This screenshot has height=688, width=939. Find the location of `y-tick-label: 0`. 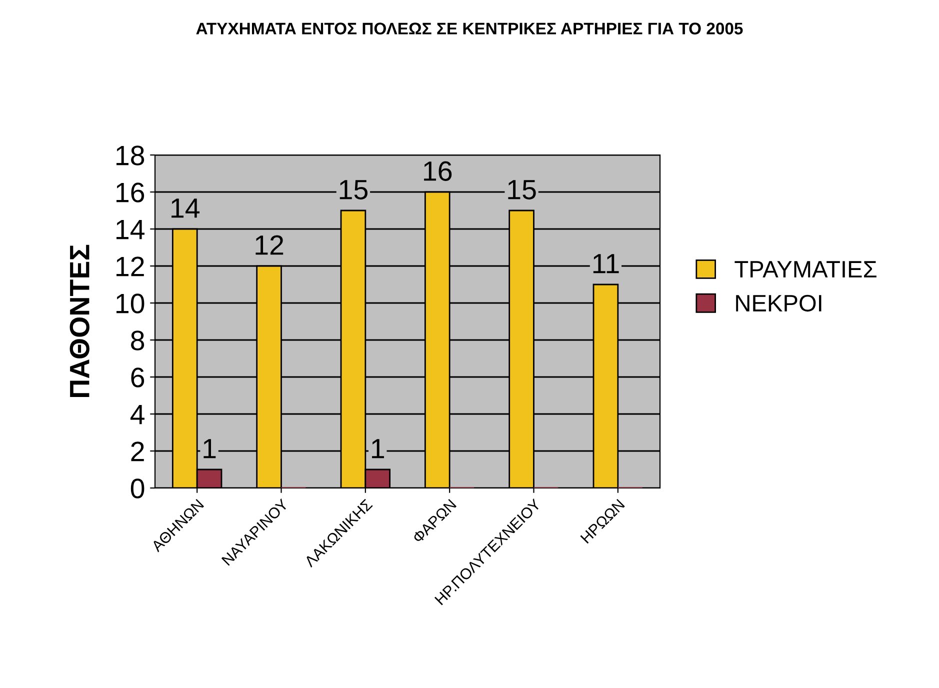

y-tick-label: 0 is located at coordinates (137, 488).